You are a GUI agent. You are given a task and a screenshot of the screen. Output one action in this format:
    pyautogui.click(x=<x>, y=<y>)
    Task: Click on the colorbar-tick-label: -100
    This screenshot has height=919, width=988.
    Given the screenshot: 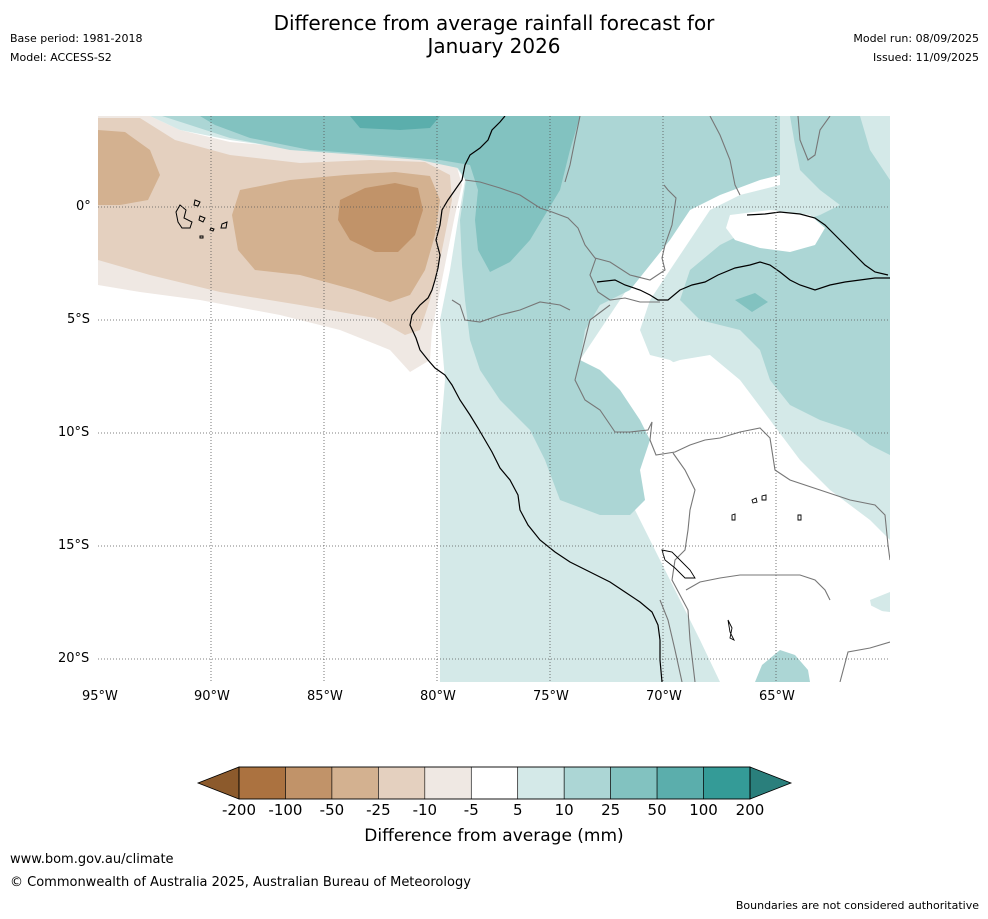 What is the action you would take?
    pyautogui.click(x=285, y=810)
    